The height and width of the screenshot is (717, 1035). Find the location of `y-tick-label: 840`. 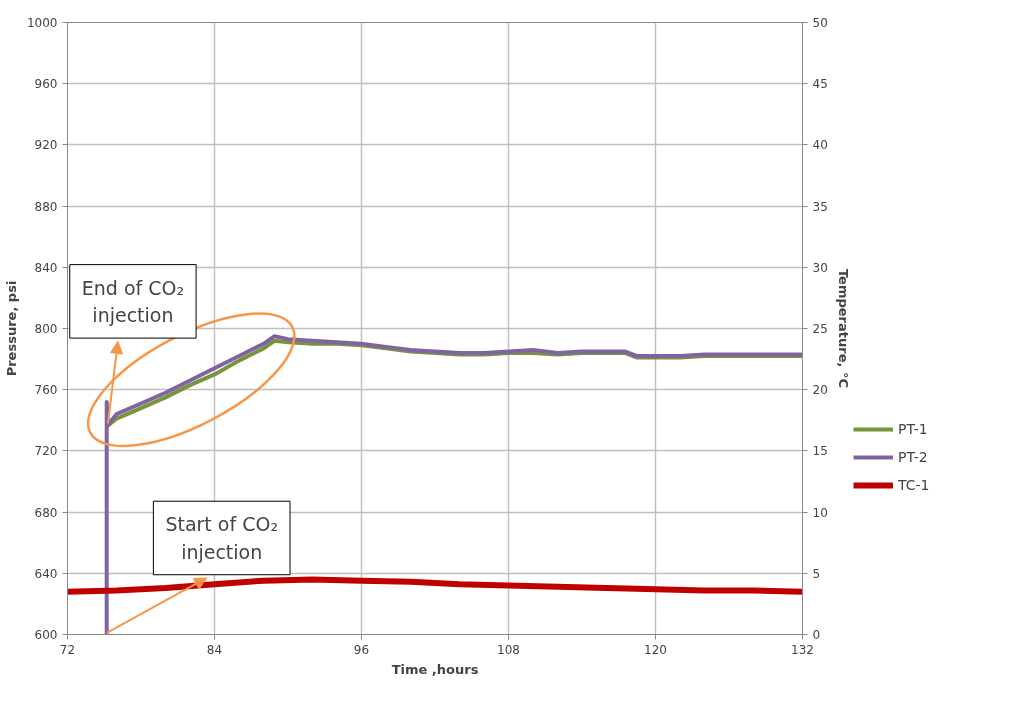

y-tick-label: 840 is located at coordinates (46, 267).